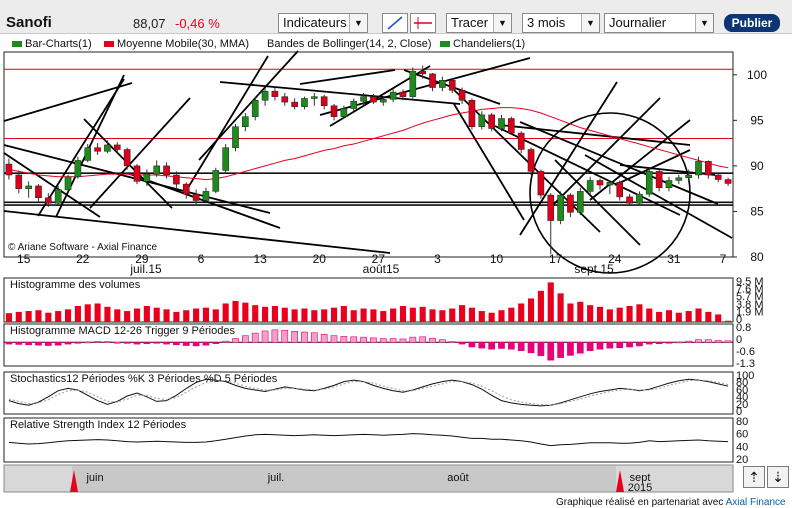 The width and height of the screenshot is (792, 508). I want to click on x-tick-label: 3, so click(437, 259).